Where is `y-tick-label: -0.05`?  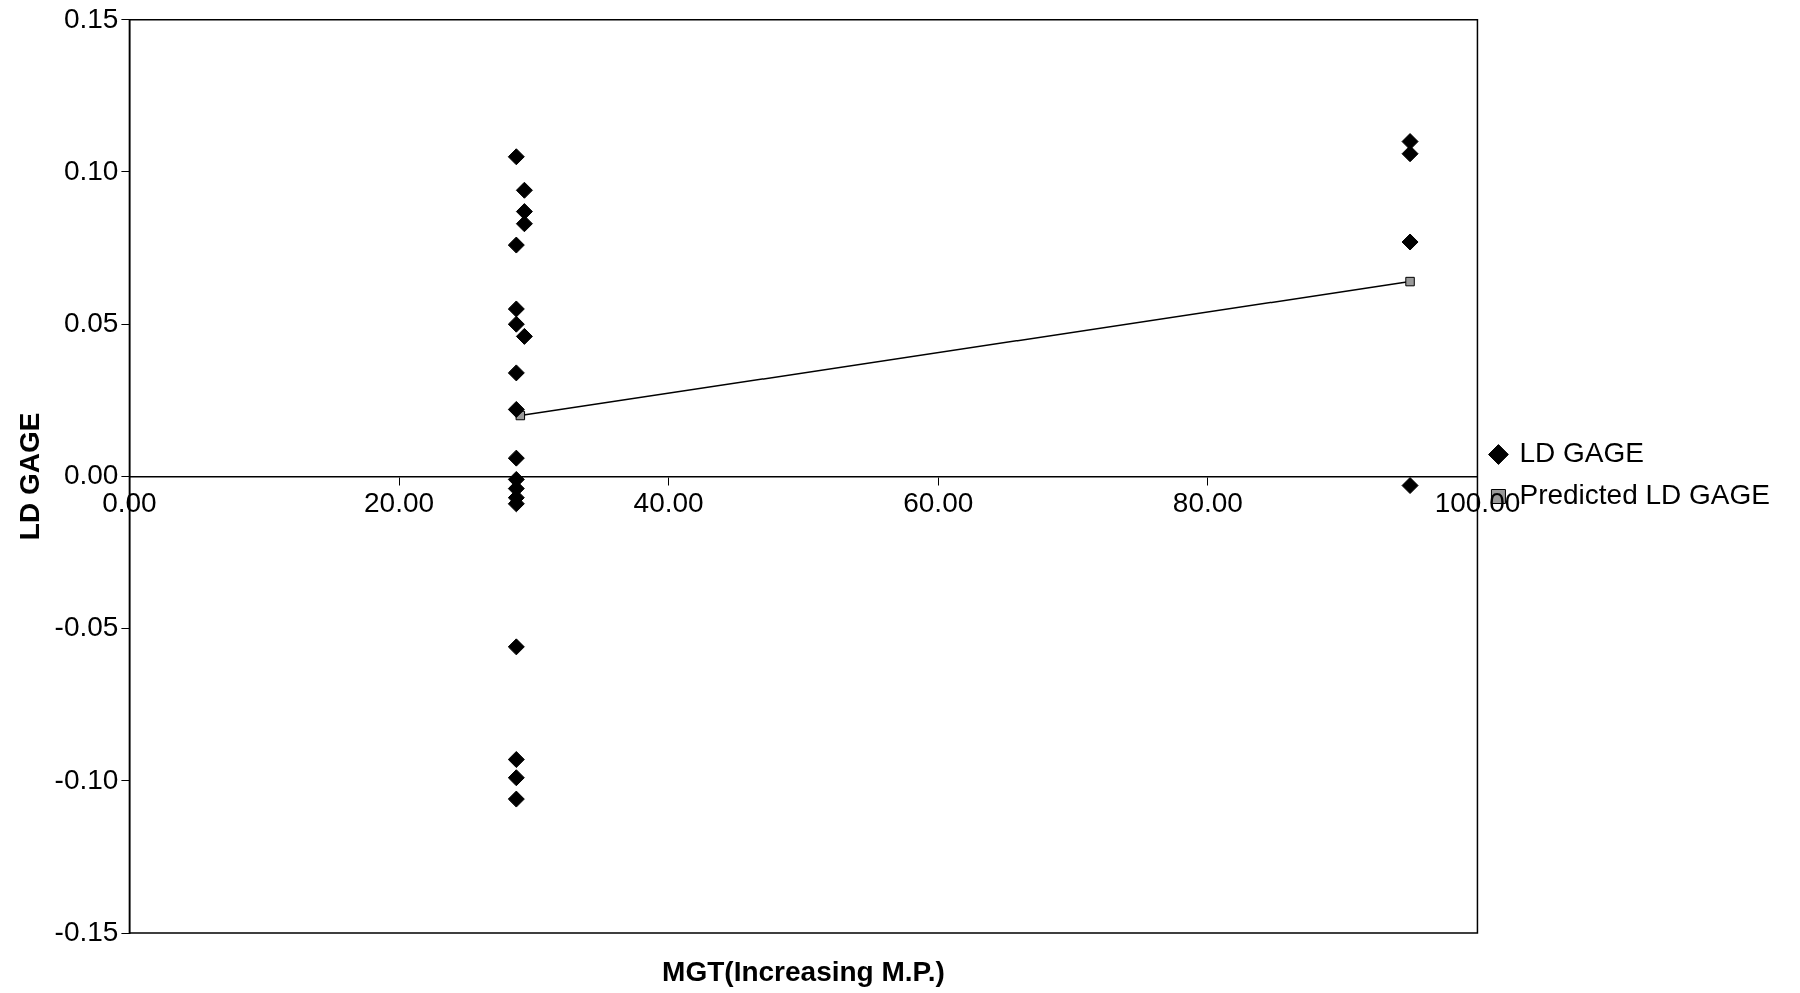 y-tick-label: -0.05 is located at coordinates (86, 627).